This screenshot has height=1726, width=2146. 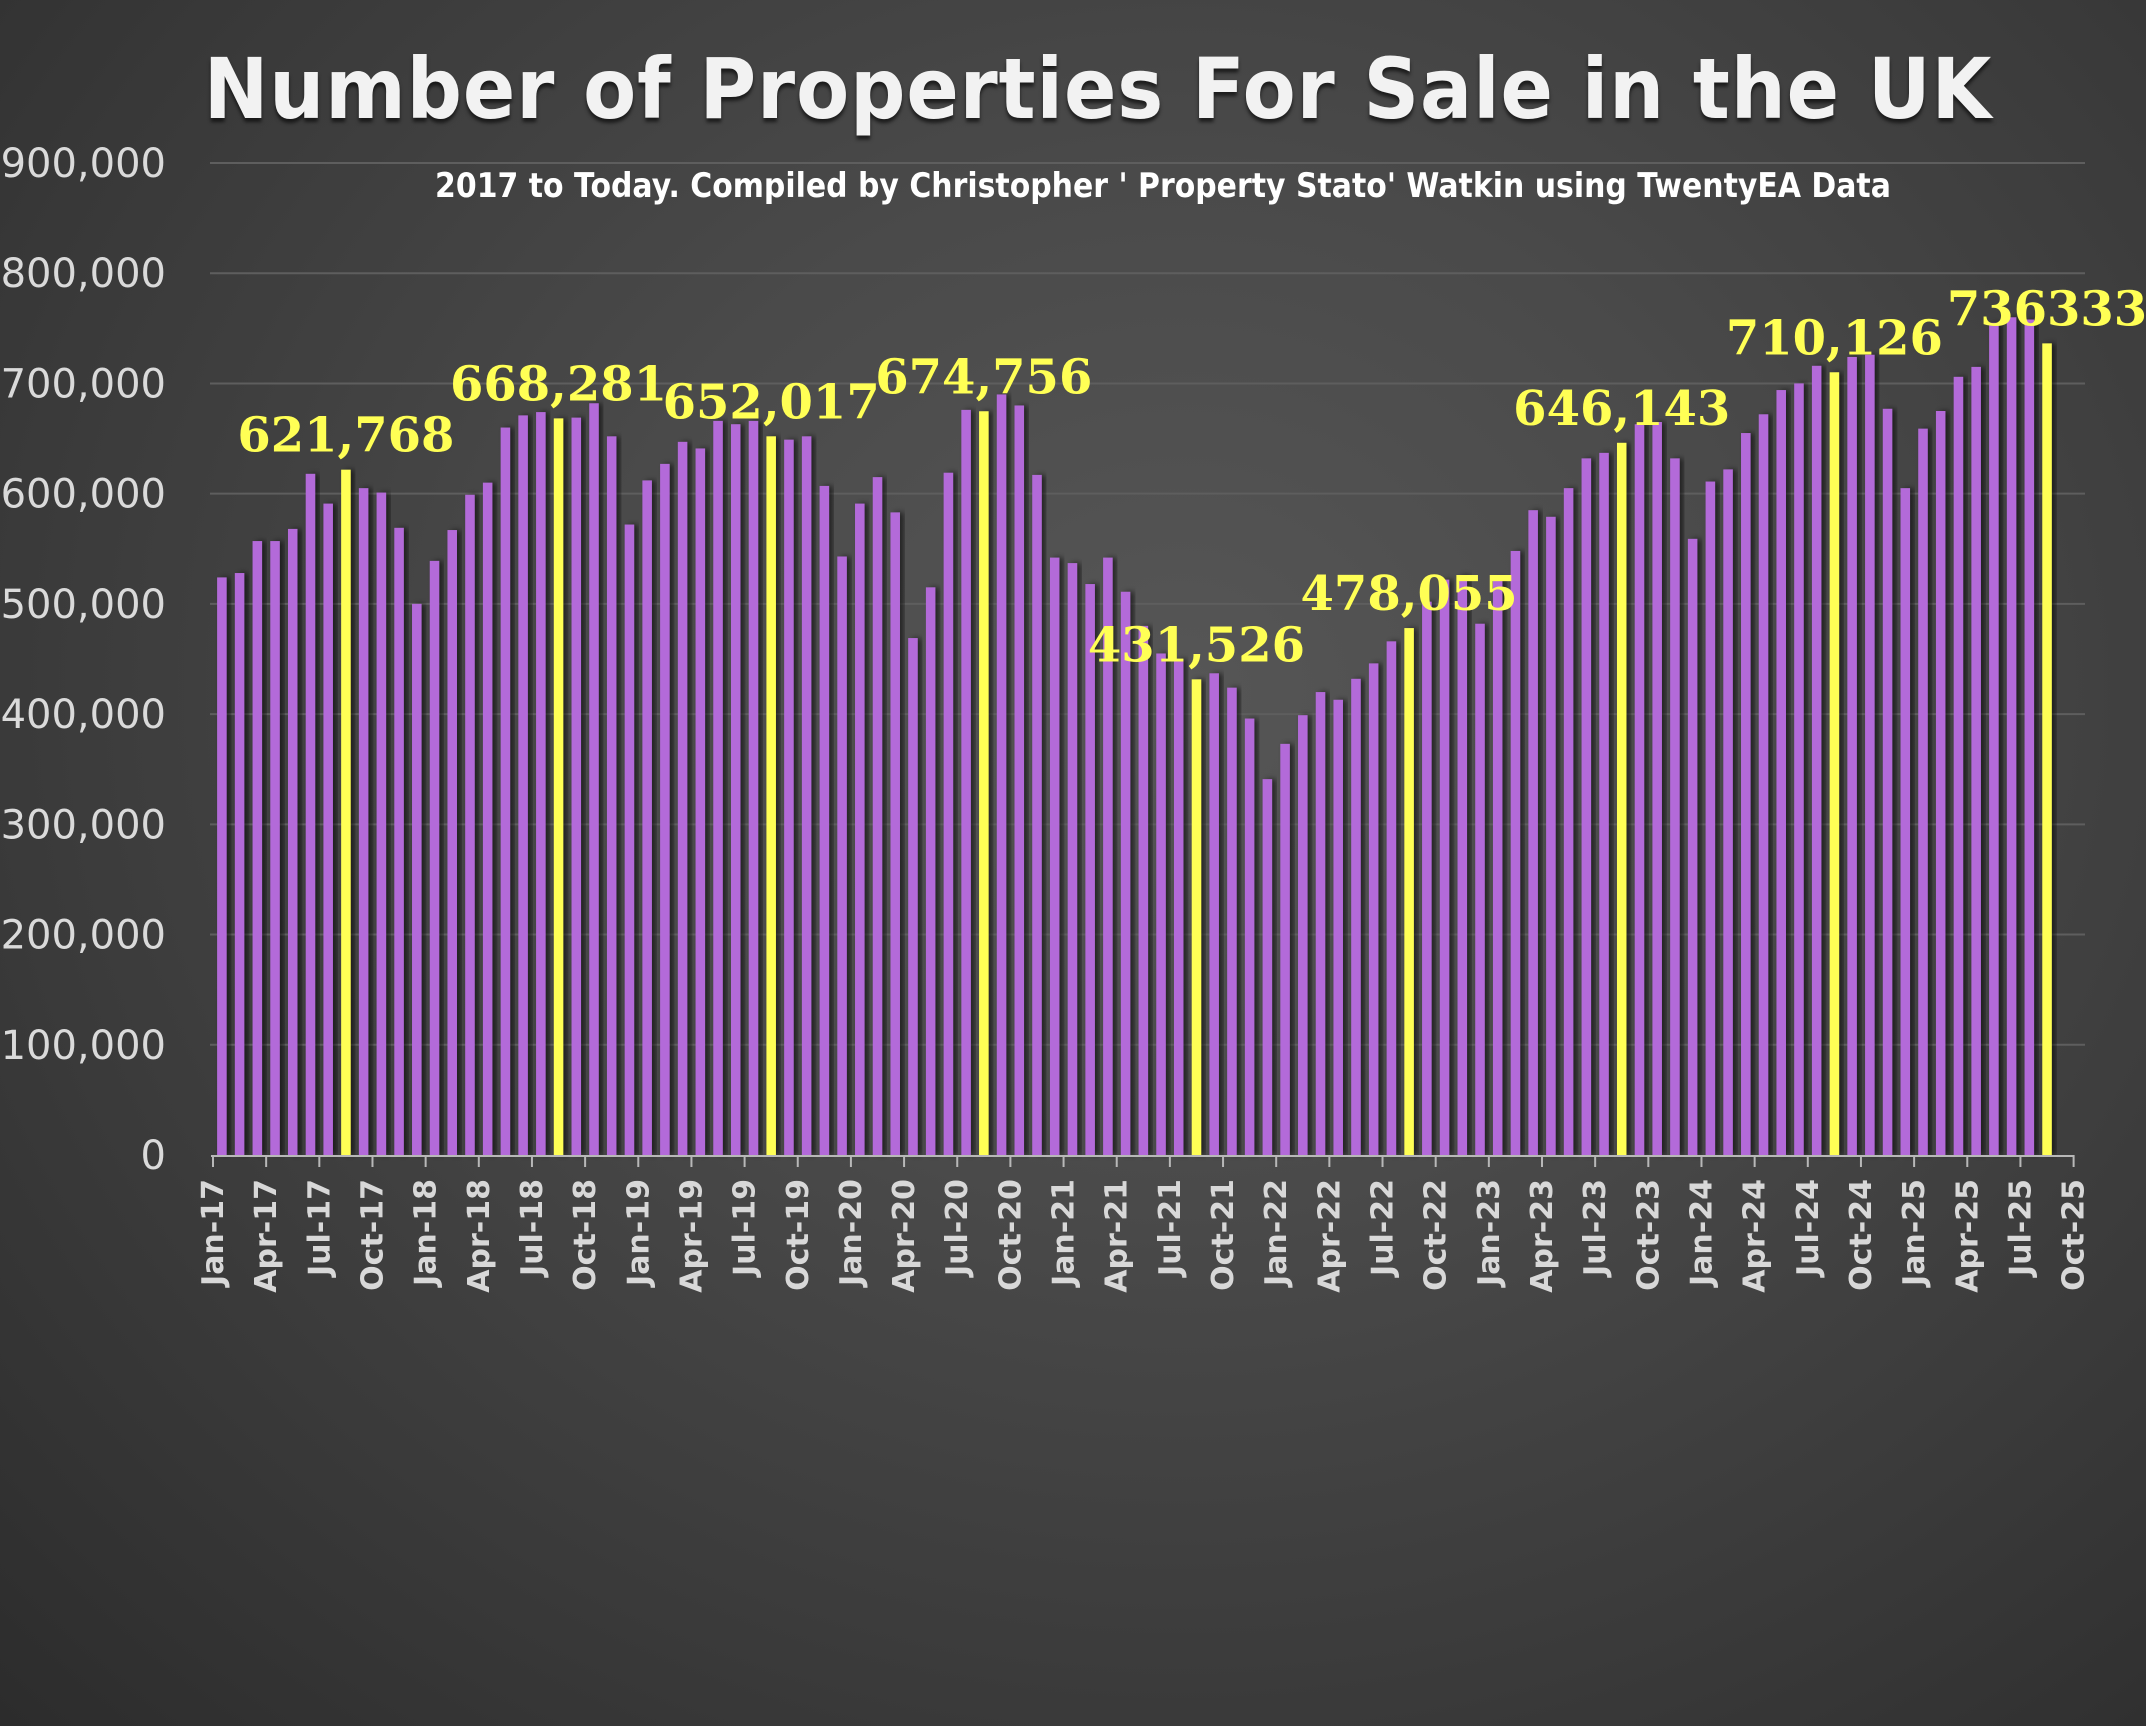 What do you see at coordinates (904, 1236) in the screenshot?
I see `x-tick-label: Apr-20` at bounding box center [904, 1236].